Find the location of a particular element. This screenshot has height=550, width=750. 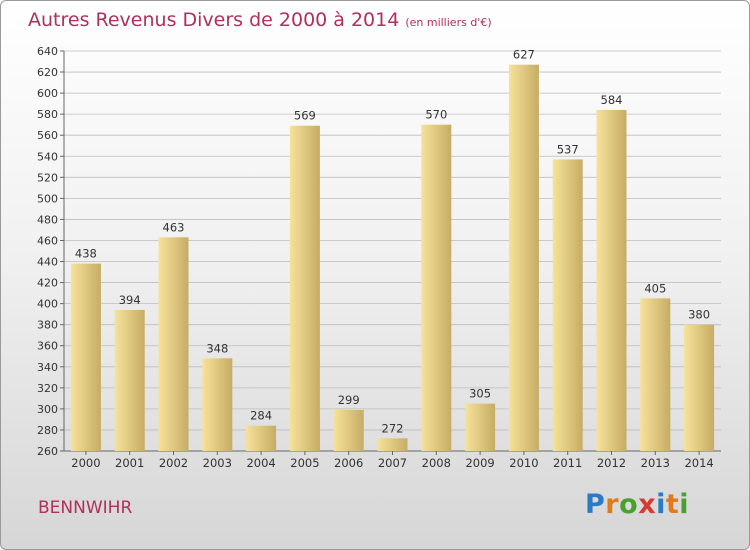

x-tick-label: 2003 is located at coordinates (217, 463).